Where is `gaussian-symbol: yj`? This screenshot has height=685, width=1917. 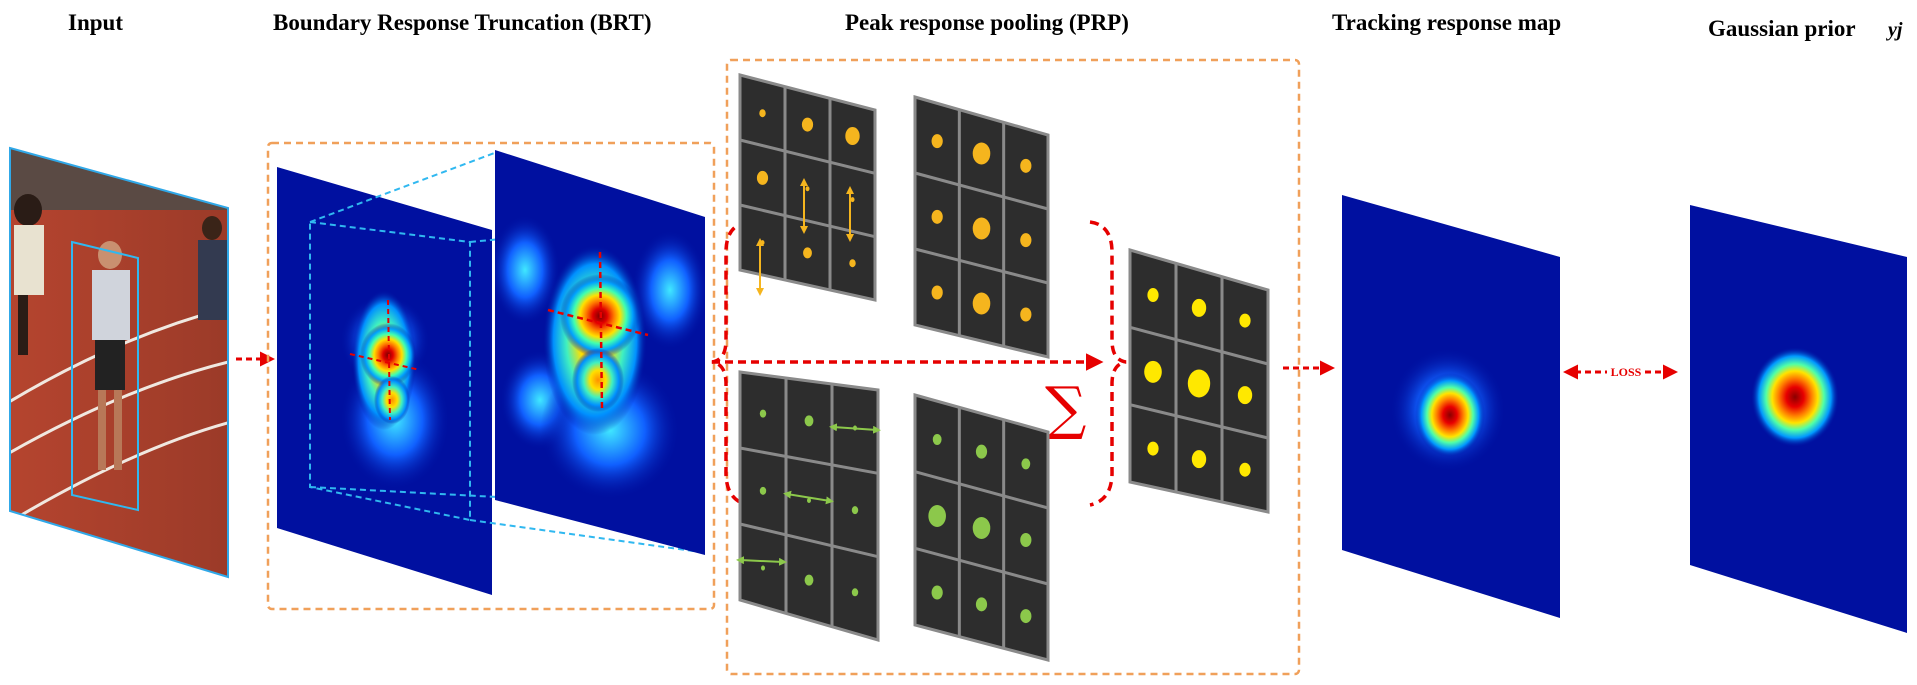
gaussian-symbol: yj is located at coordinates (1894, 30).